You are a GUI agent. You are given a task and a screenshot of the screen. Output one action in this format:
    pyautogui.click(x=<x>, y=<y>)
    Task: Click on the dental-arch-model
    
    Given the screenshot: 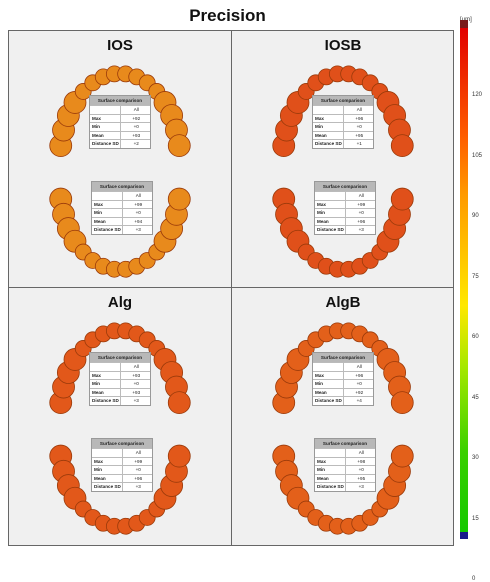 What is the action you would take?
    pyautogui.click(x=120, y=428)
    